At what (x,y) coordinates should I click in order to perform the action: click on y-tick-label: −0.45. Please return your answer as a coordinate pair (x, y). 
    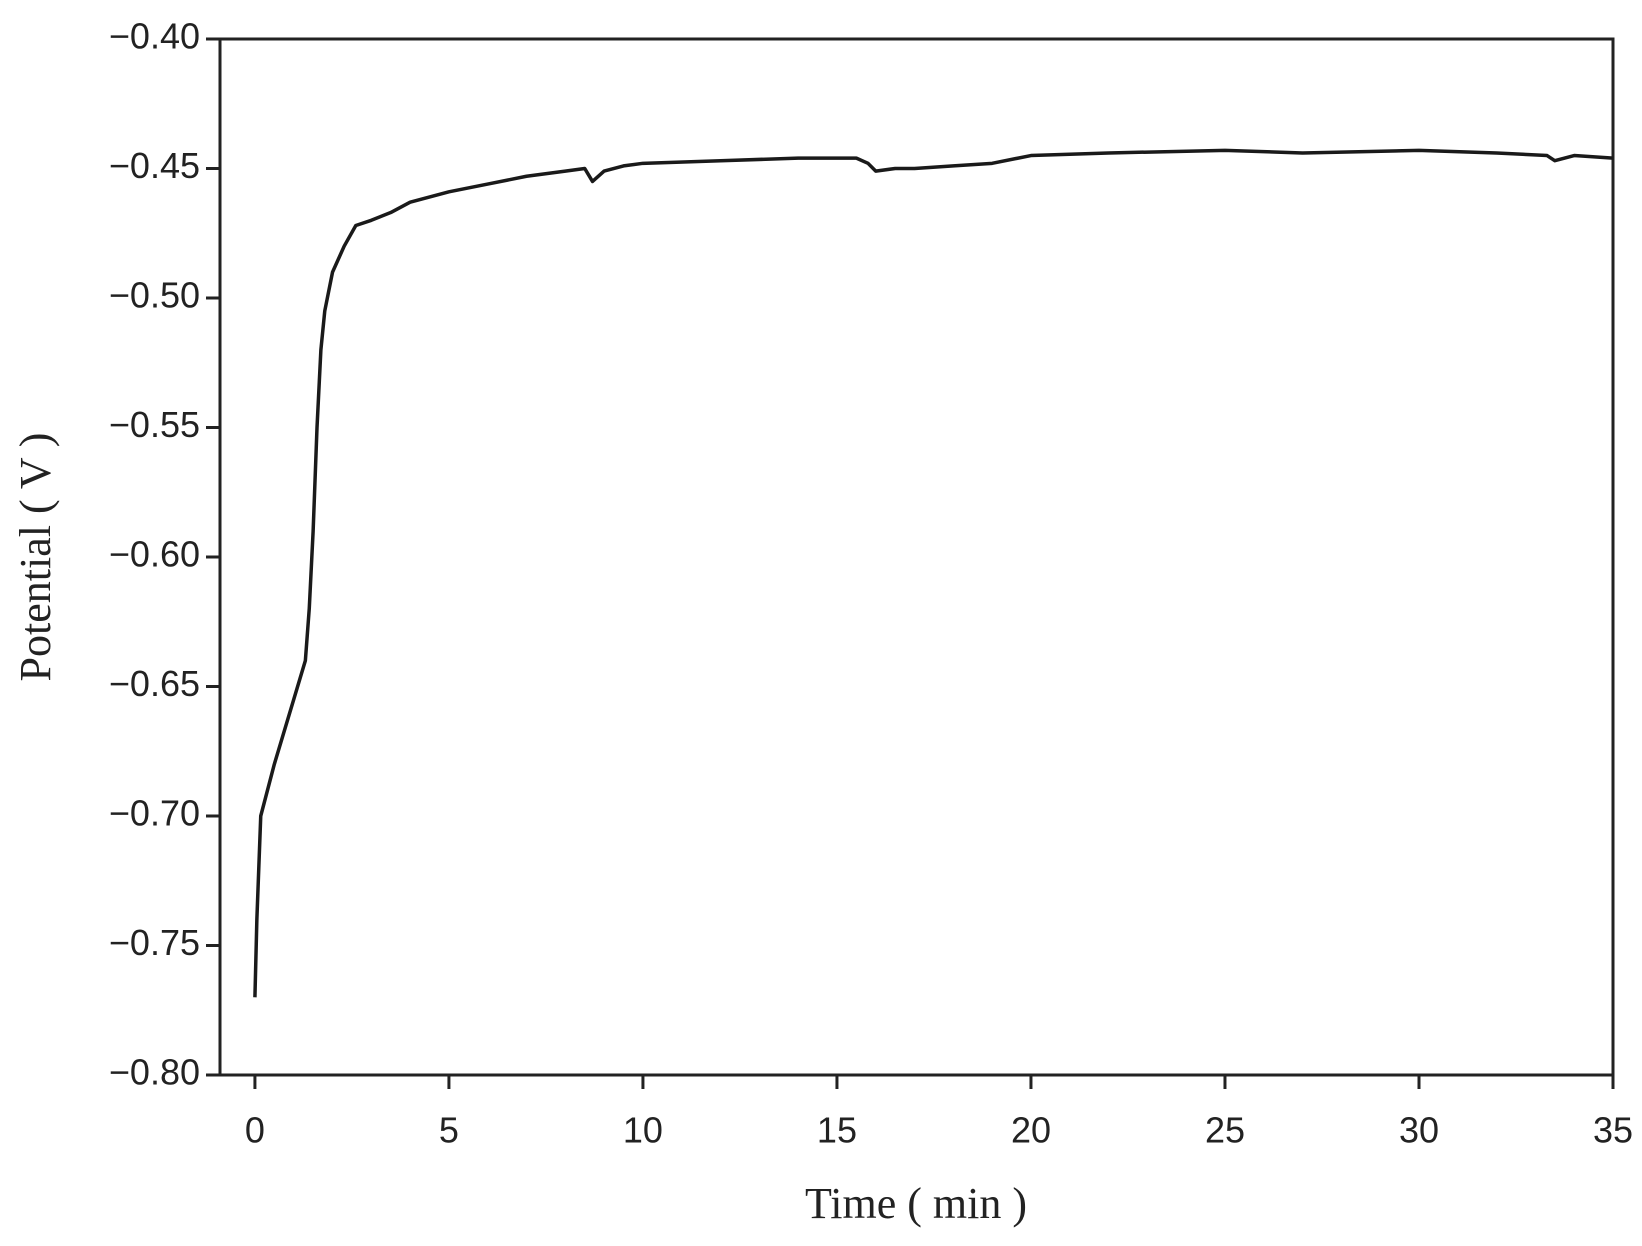
    Looking at the image, I should click on (154, 165).